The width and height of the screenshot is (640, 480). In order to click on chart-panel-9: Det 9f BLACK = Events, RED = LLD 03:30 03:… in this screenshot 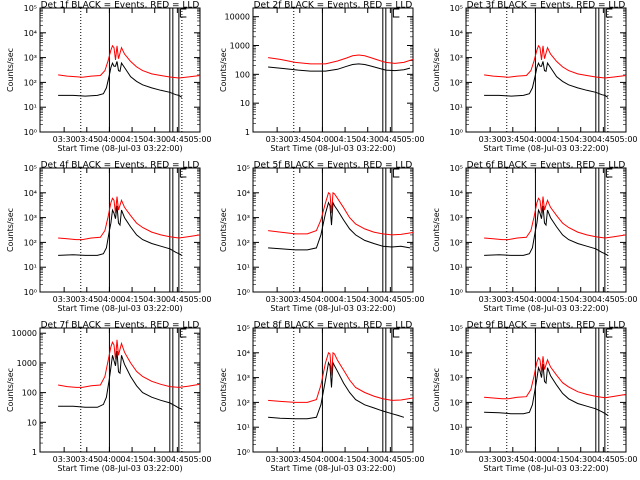, I will do `click(535, 397)`.